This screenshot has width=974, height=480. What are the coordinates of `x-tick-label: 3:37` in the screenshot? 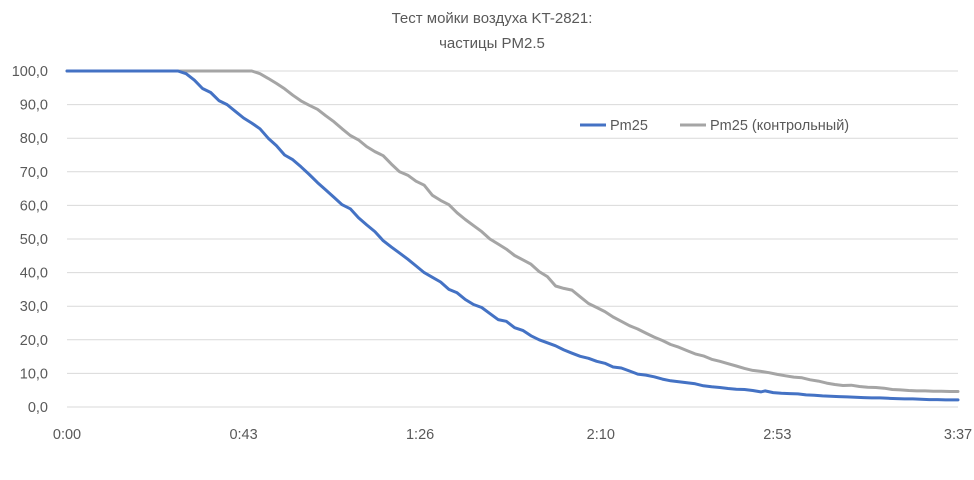 It's located at (958, 435).